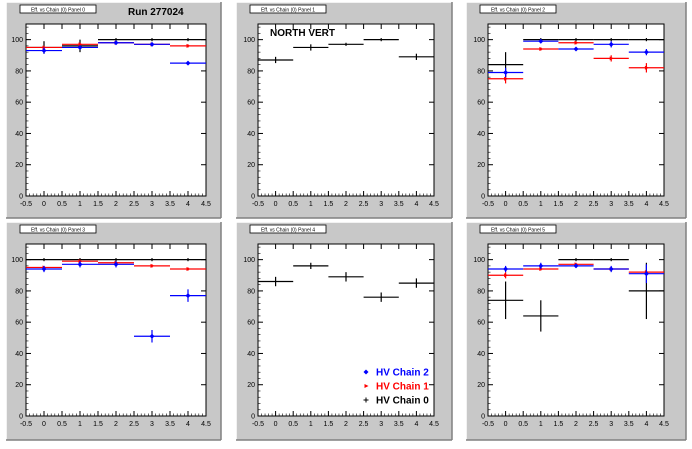  I want to click on legend-label-hv0: HV Chain 0, so click(402, 401).